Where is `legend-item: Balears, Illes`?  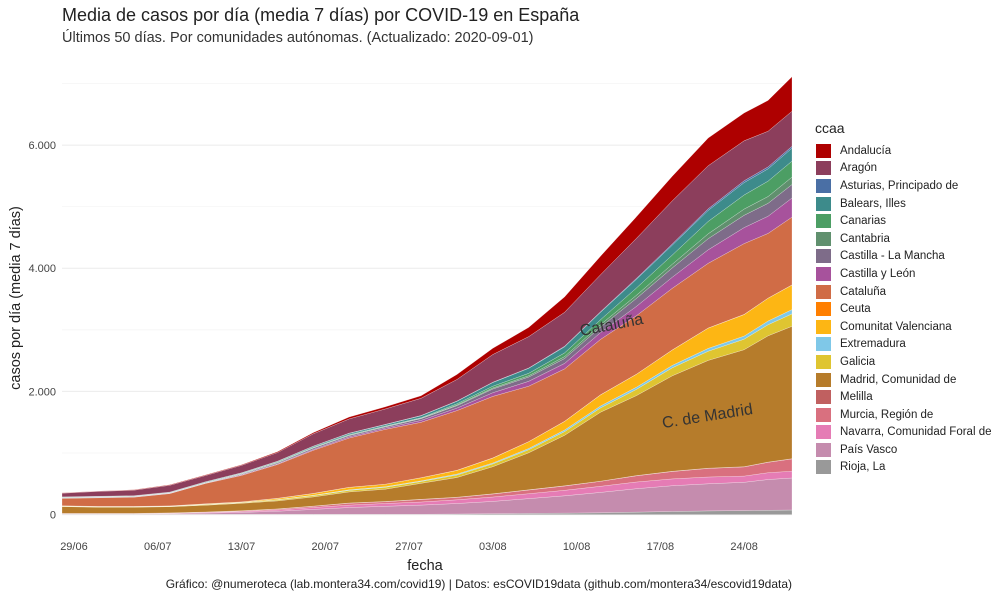 legend-item: Balears, Illes is located at coordinates (903, 204).